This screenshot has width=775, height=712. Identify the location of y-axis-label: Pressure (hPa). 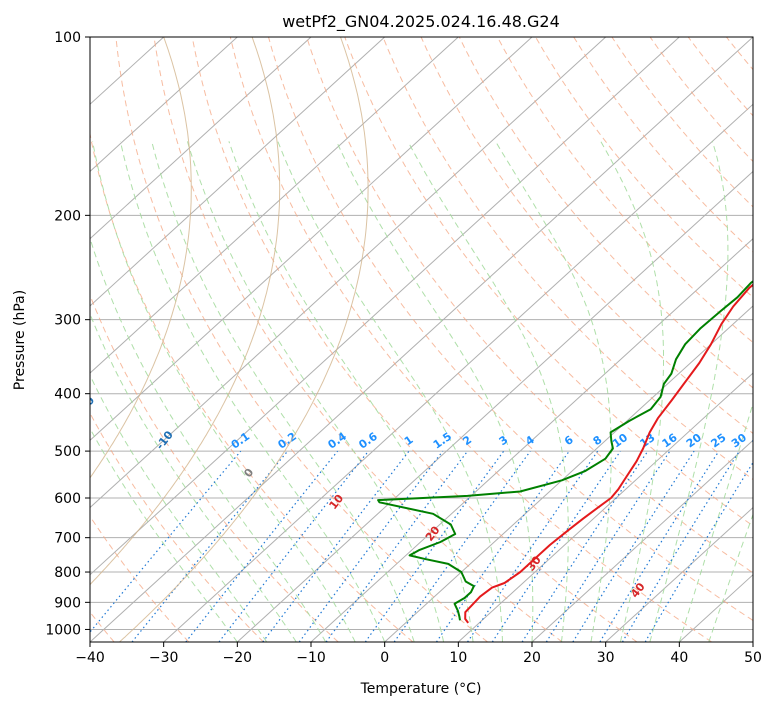
(20, 340).